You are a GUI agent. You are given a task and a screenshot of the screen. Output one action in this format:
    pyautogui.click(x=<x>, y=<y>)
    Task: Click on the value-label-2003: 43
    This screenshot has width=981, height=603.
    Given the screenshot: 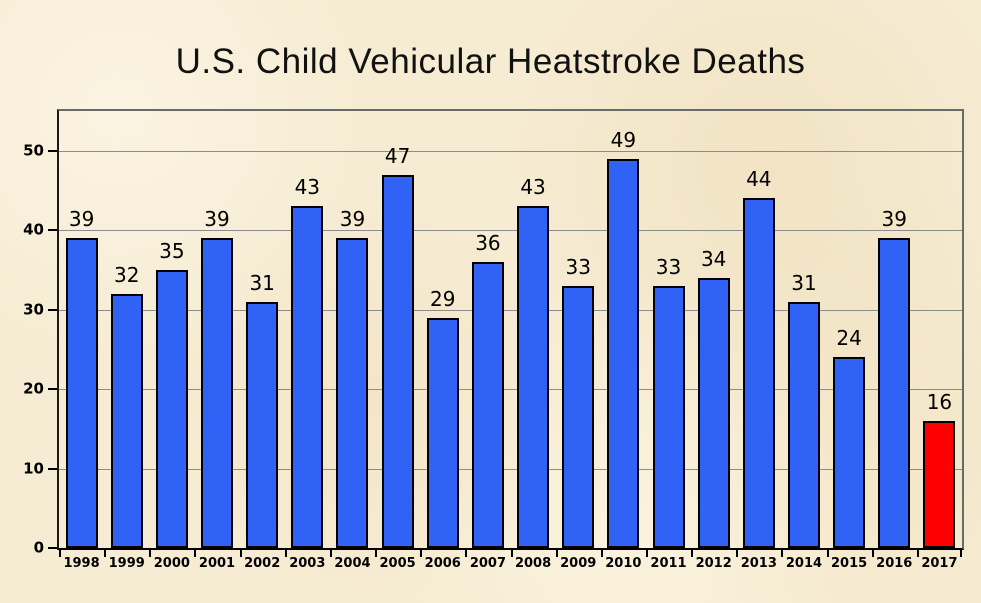 What is the action you would take?
    pyautogui.click(x=307, y=187)
    